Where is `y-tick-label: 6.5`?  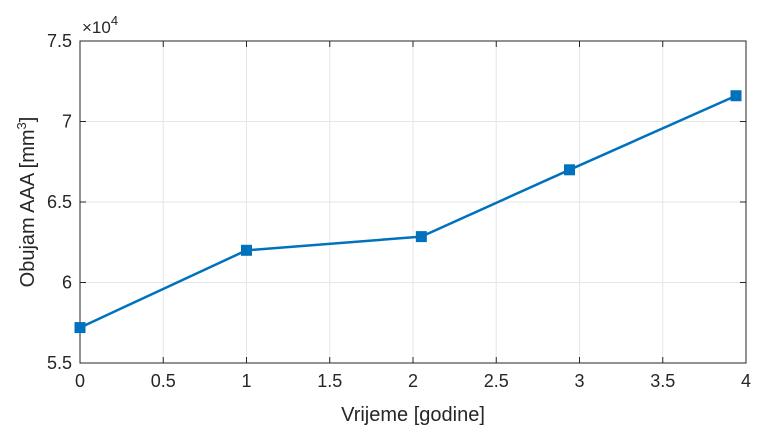 y-tick-label: 6.5 is located at coordinates (59, 202).